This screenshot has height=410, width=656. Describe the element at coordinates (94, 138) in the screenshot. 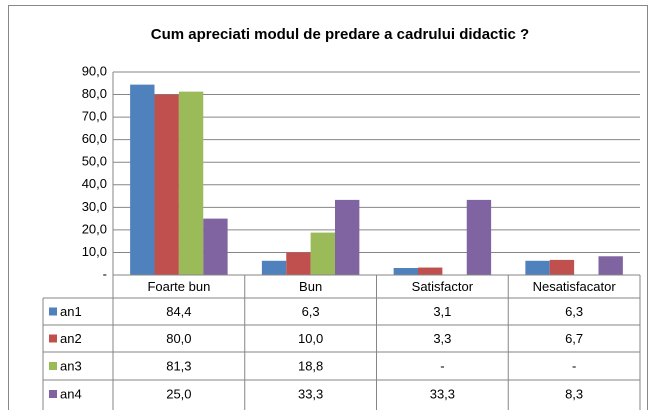

I see `y-tick-label: 60,0` at that location.